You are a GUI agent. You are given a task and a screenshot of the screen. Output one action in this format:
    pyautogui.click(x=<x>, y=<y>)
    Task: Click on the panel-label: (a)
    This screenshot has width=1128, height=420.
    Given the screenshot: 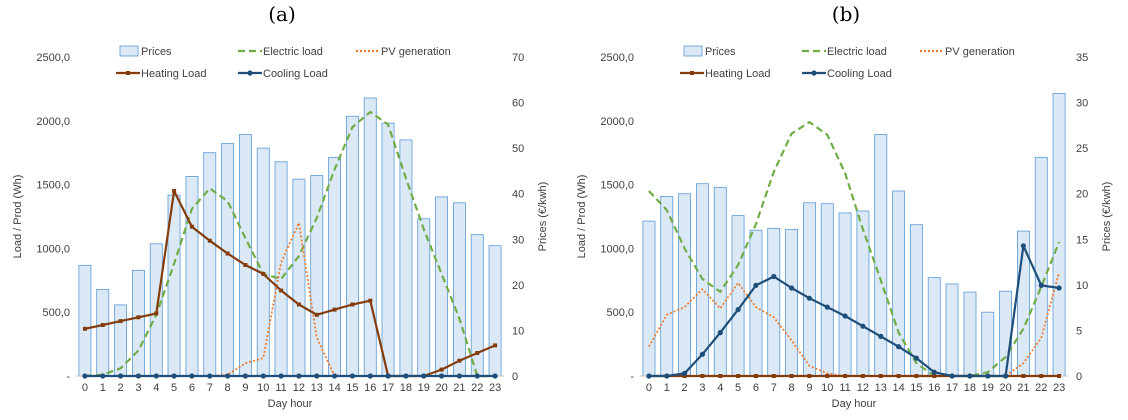 What is the action you would take?
    pyautogui.click(x=282, y=14)
    